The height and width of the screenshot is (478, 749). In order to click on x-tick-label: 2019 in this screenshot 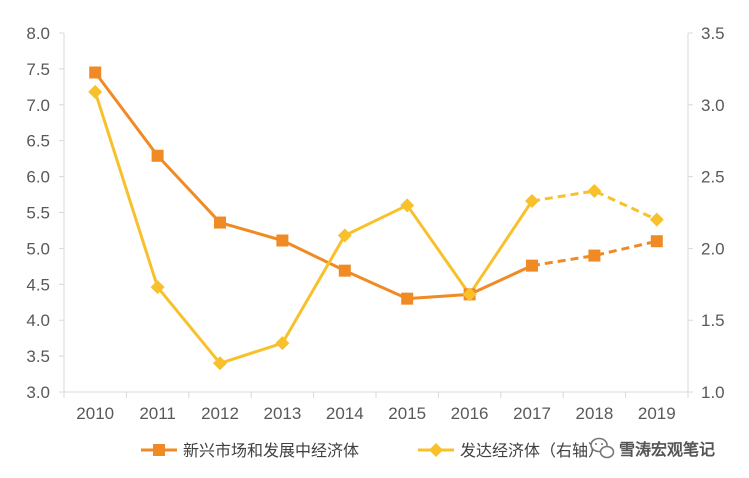, I will do `click(657, 413)`.